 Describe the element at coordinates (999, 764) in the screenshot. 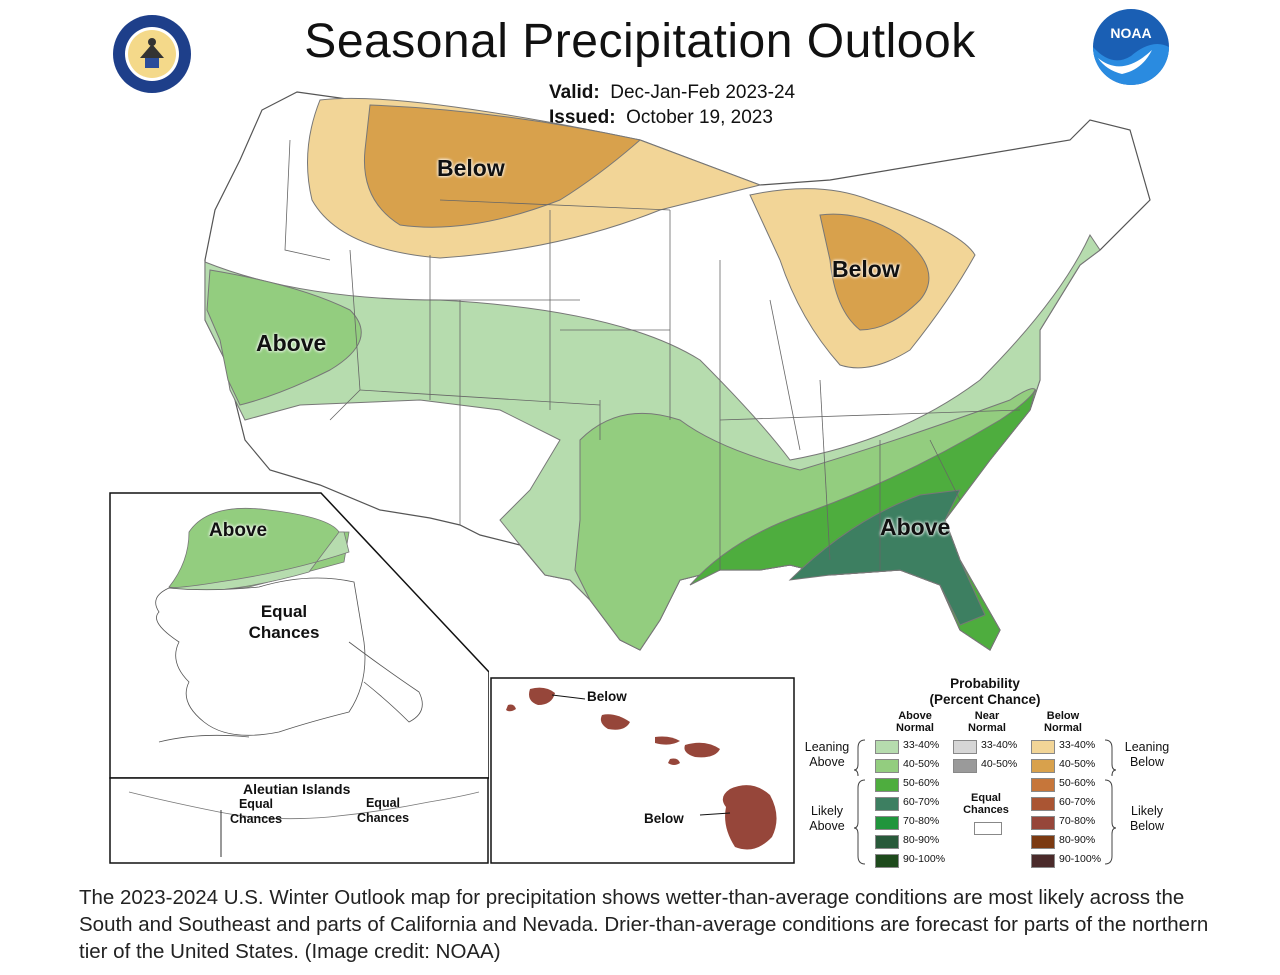

I see `legend-near-swatch-label: 40-50%` at that location.